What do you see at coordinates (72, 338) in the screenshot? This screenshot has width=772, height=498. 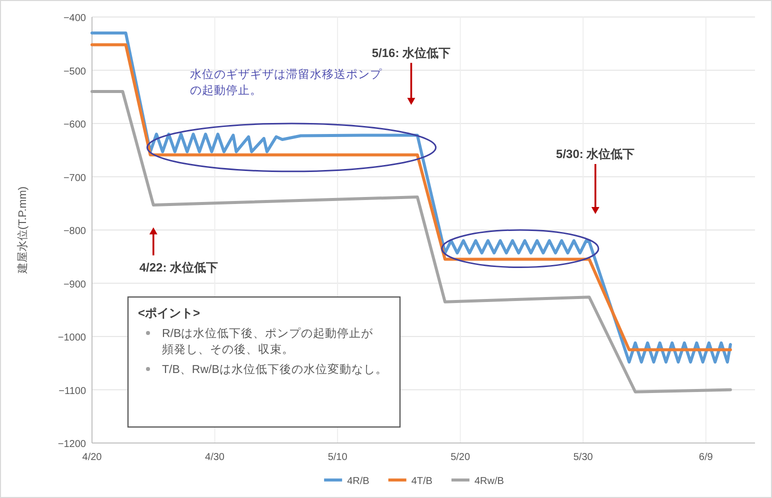 I see `y-tick-label: −1000` at bounding box center [72, 338].